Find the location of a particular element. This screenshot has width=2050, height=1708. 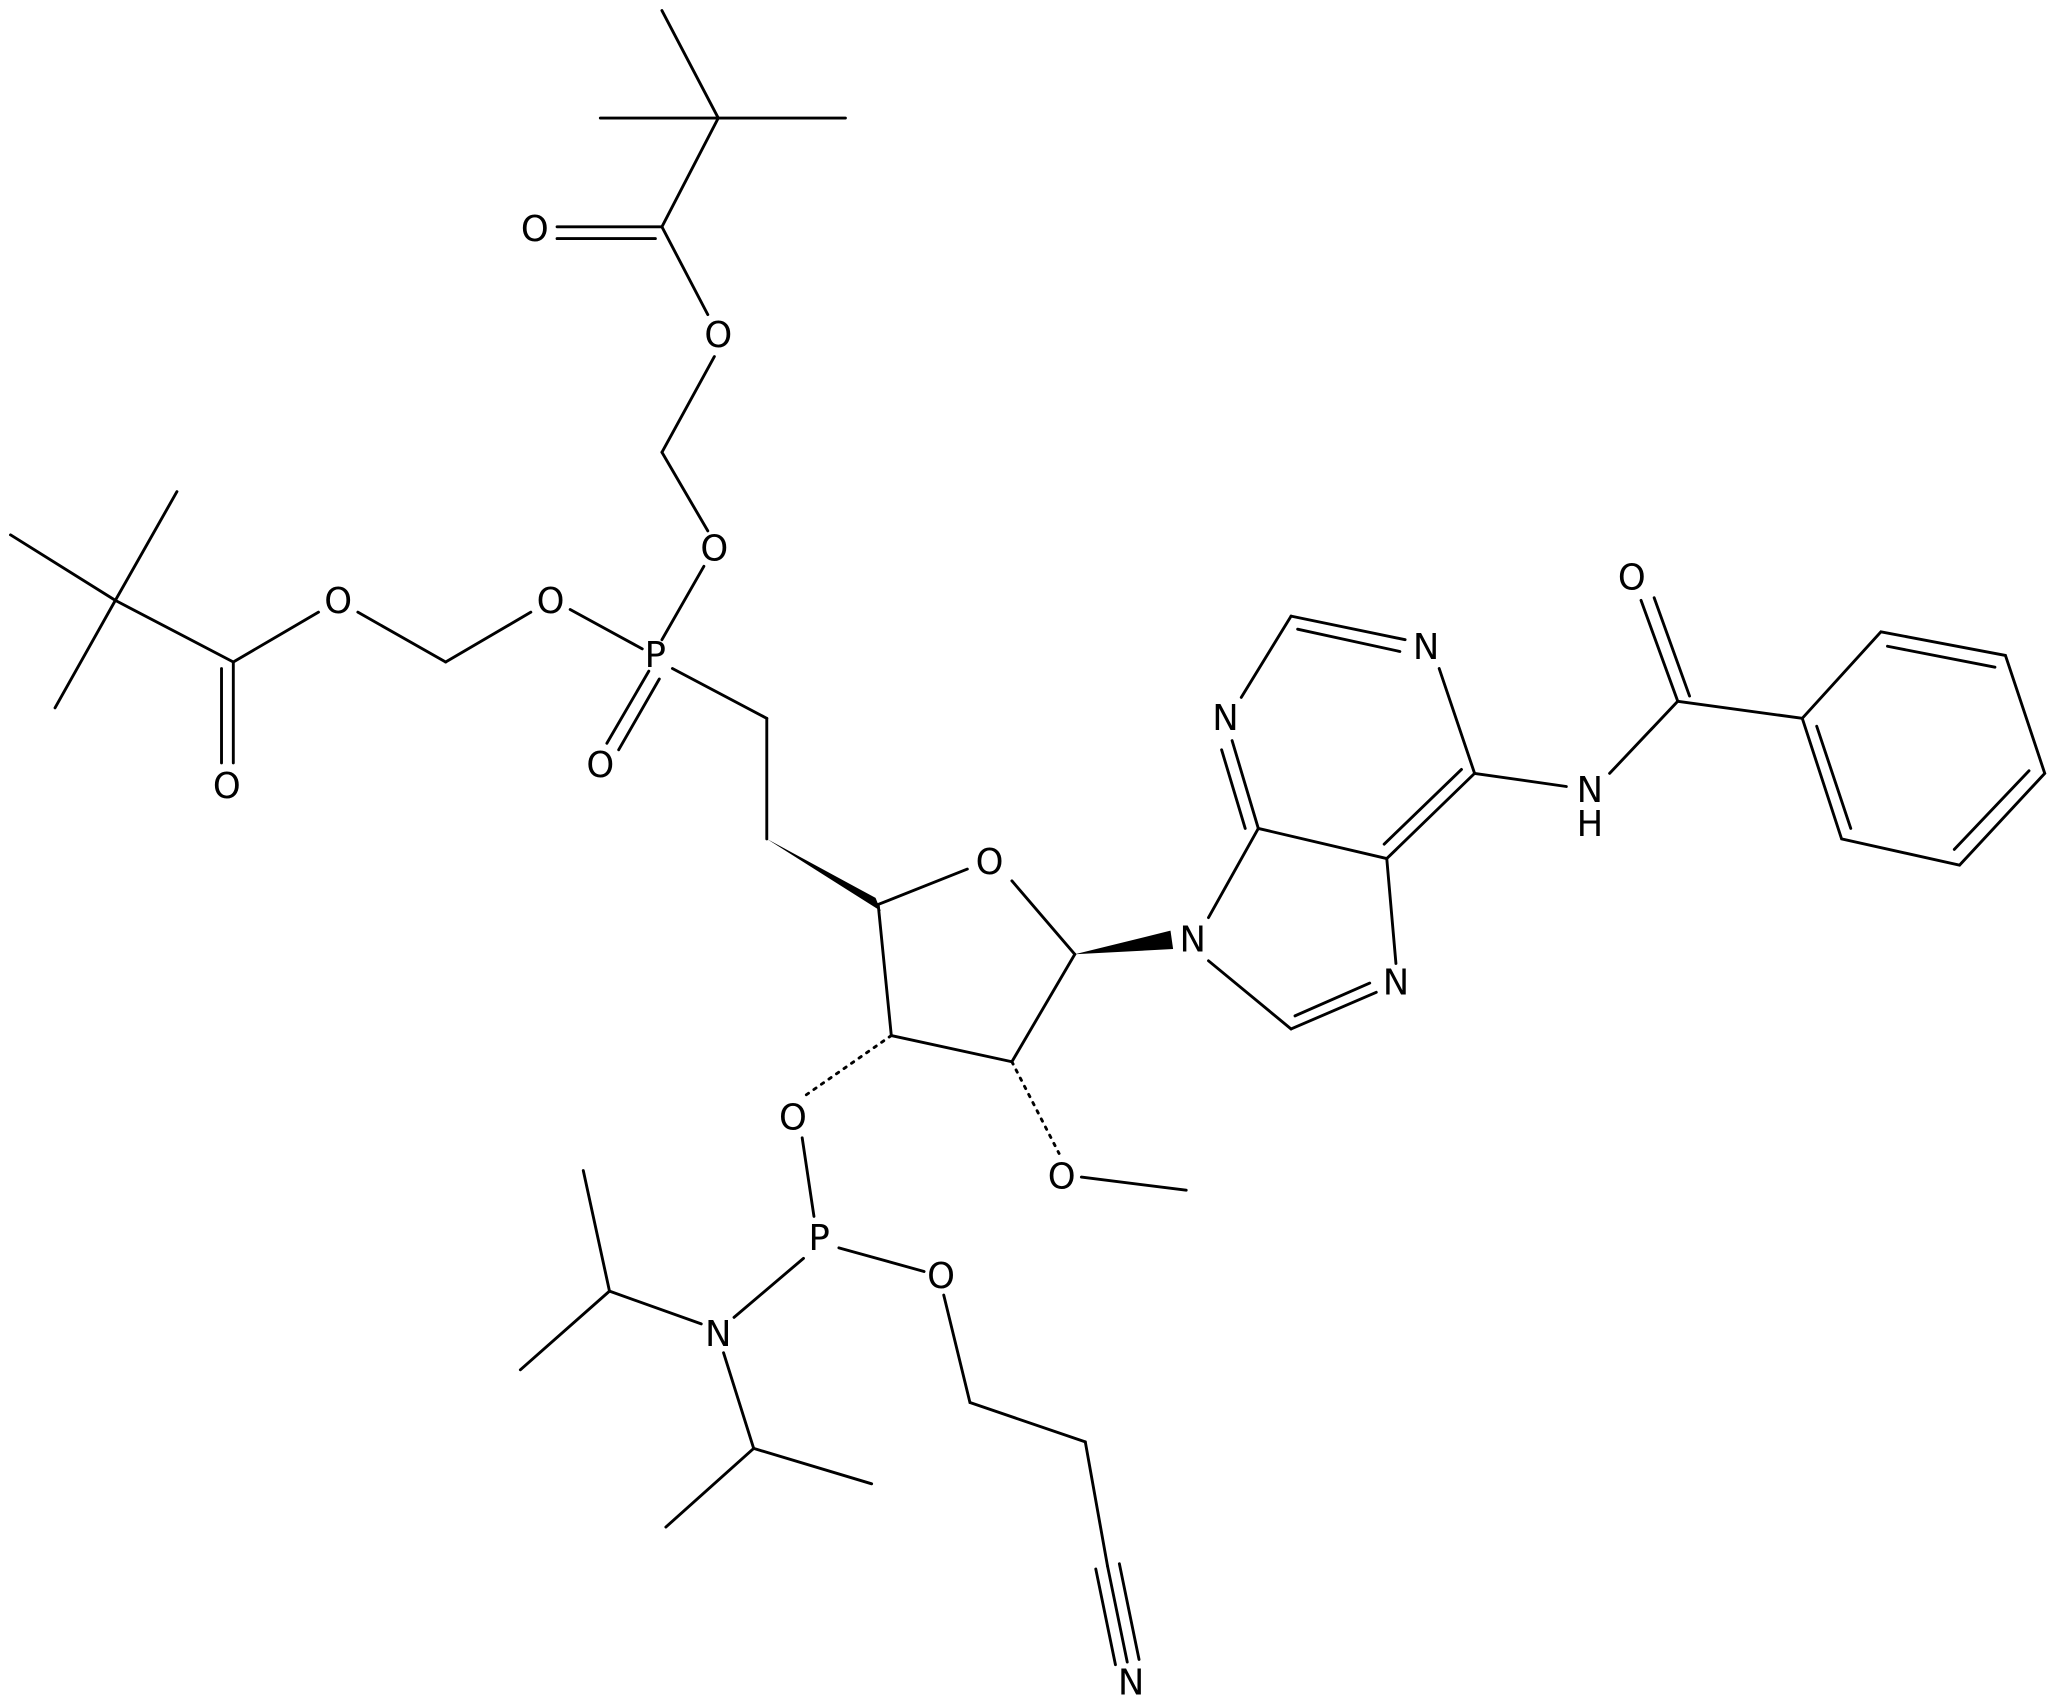

atom-label: H is located at coordinates (1590, 824).